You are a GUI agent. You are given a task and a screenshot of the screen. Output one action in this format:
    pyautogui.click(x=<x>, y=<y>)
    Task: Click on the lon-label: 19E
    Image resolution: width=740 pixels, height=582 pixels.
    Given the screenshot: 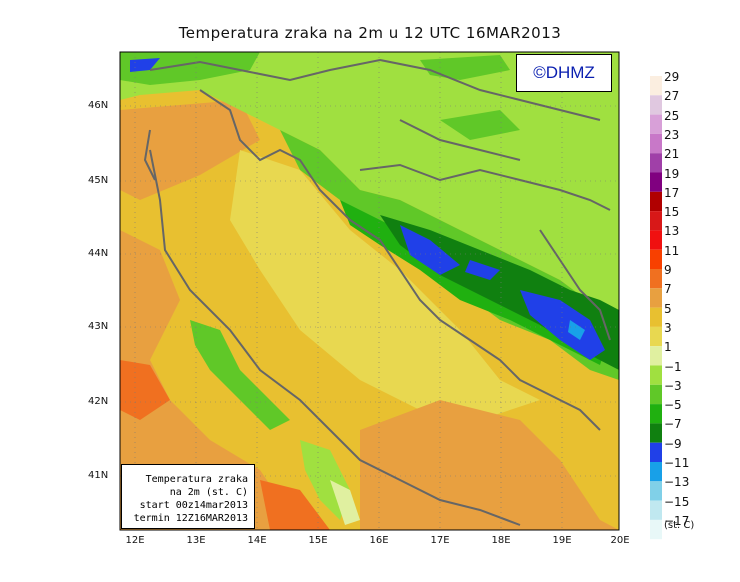 What is the action you would take?
    pyautogui.click(x=562, y=540)
    